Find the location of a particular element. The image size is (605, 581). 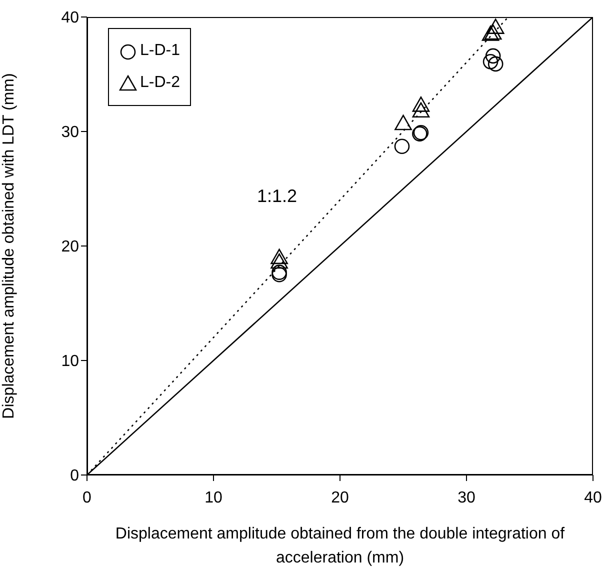

legend-label: L-D-1 is located at coordinates (160, 51).